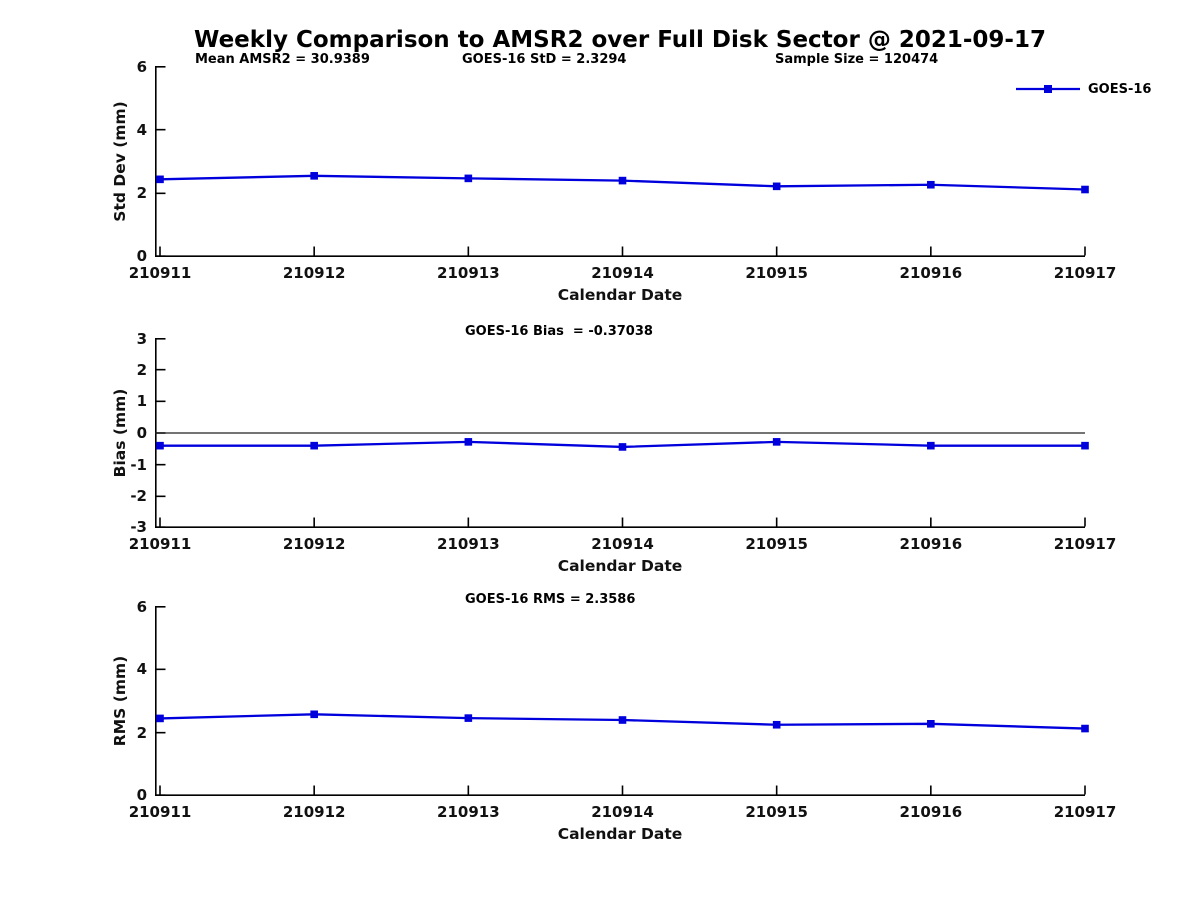 The height and width of the screenshot is (900, 1200). I want to click on legend-label: GOES-16, so click(1120, 89).